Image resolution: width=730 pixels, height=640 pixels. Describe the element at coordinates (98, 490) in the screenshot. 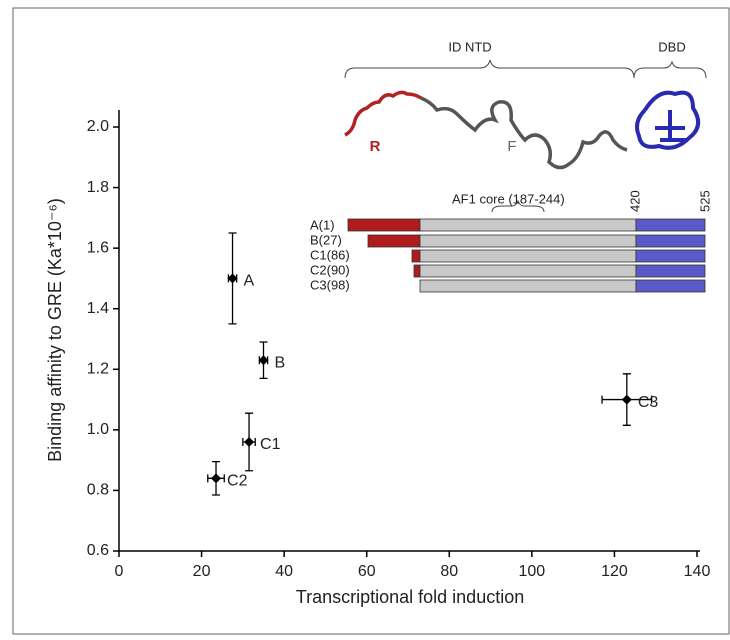

I see `y-tick-label: 0.8` at that location.